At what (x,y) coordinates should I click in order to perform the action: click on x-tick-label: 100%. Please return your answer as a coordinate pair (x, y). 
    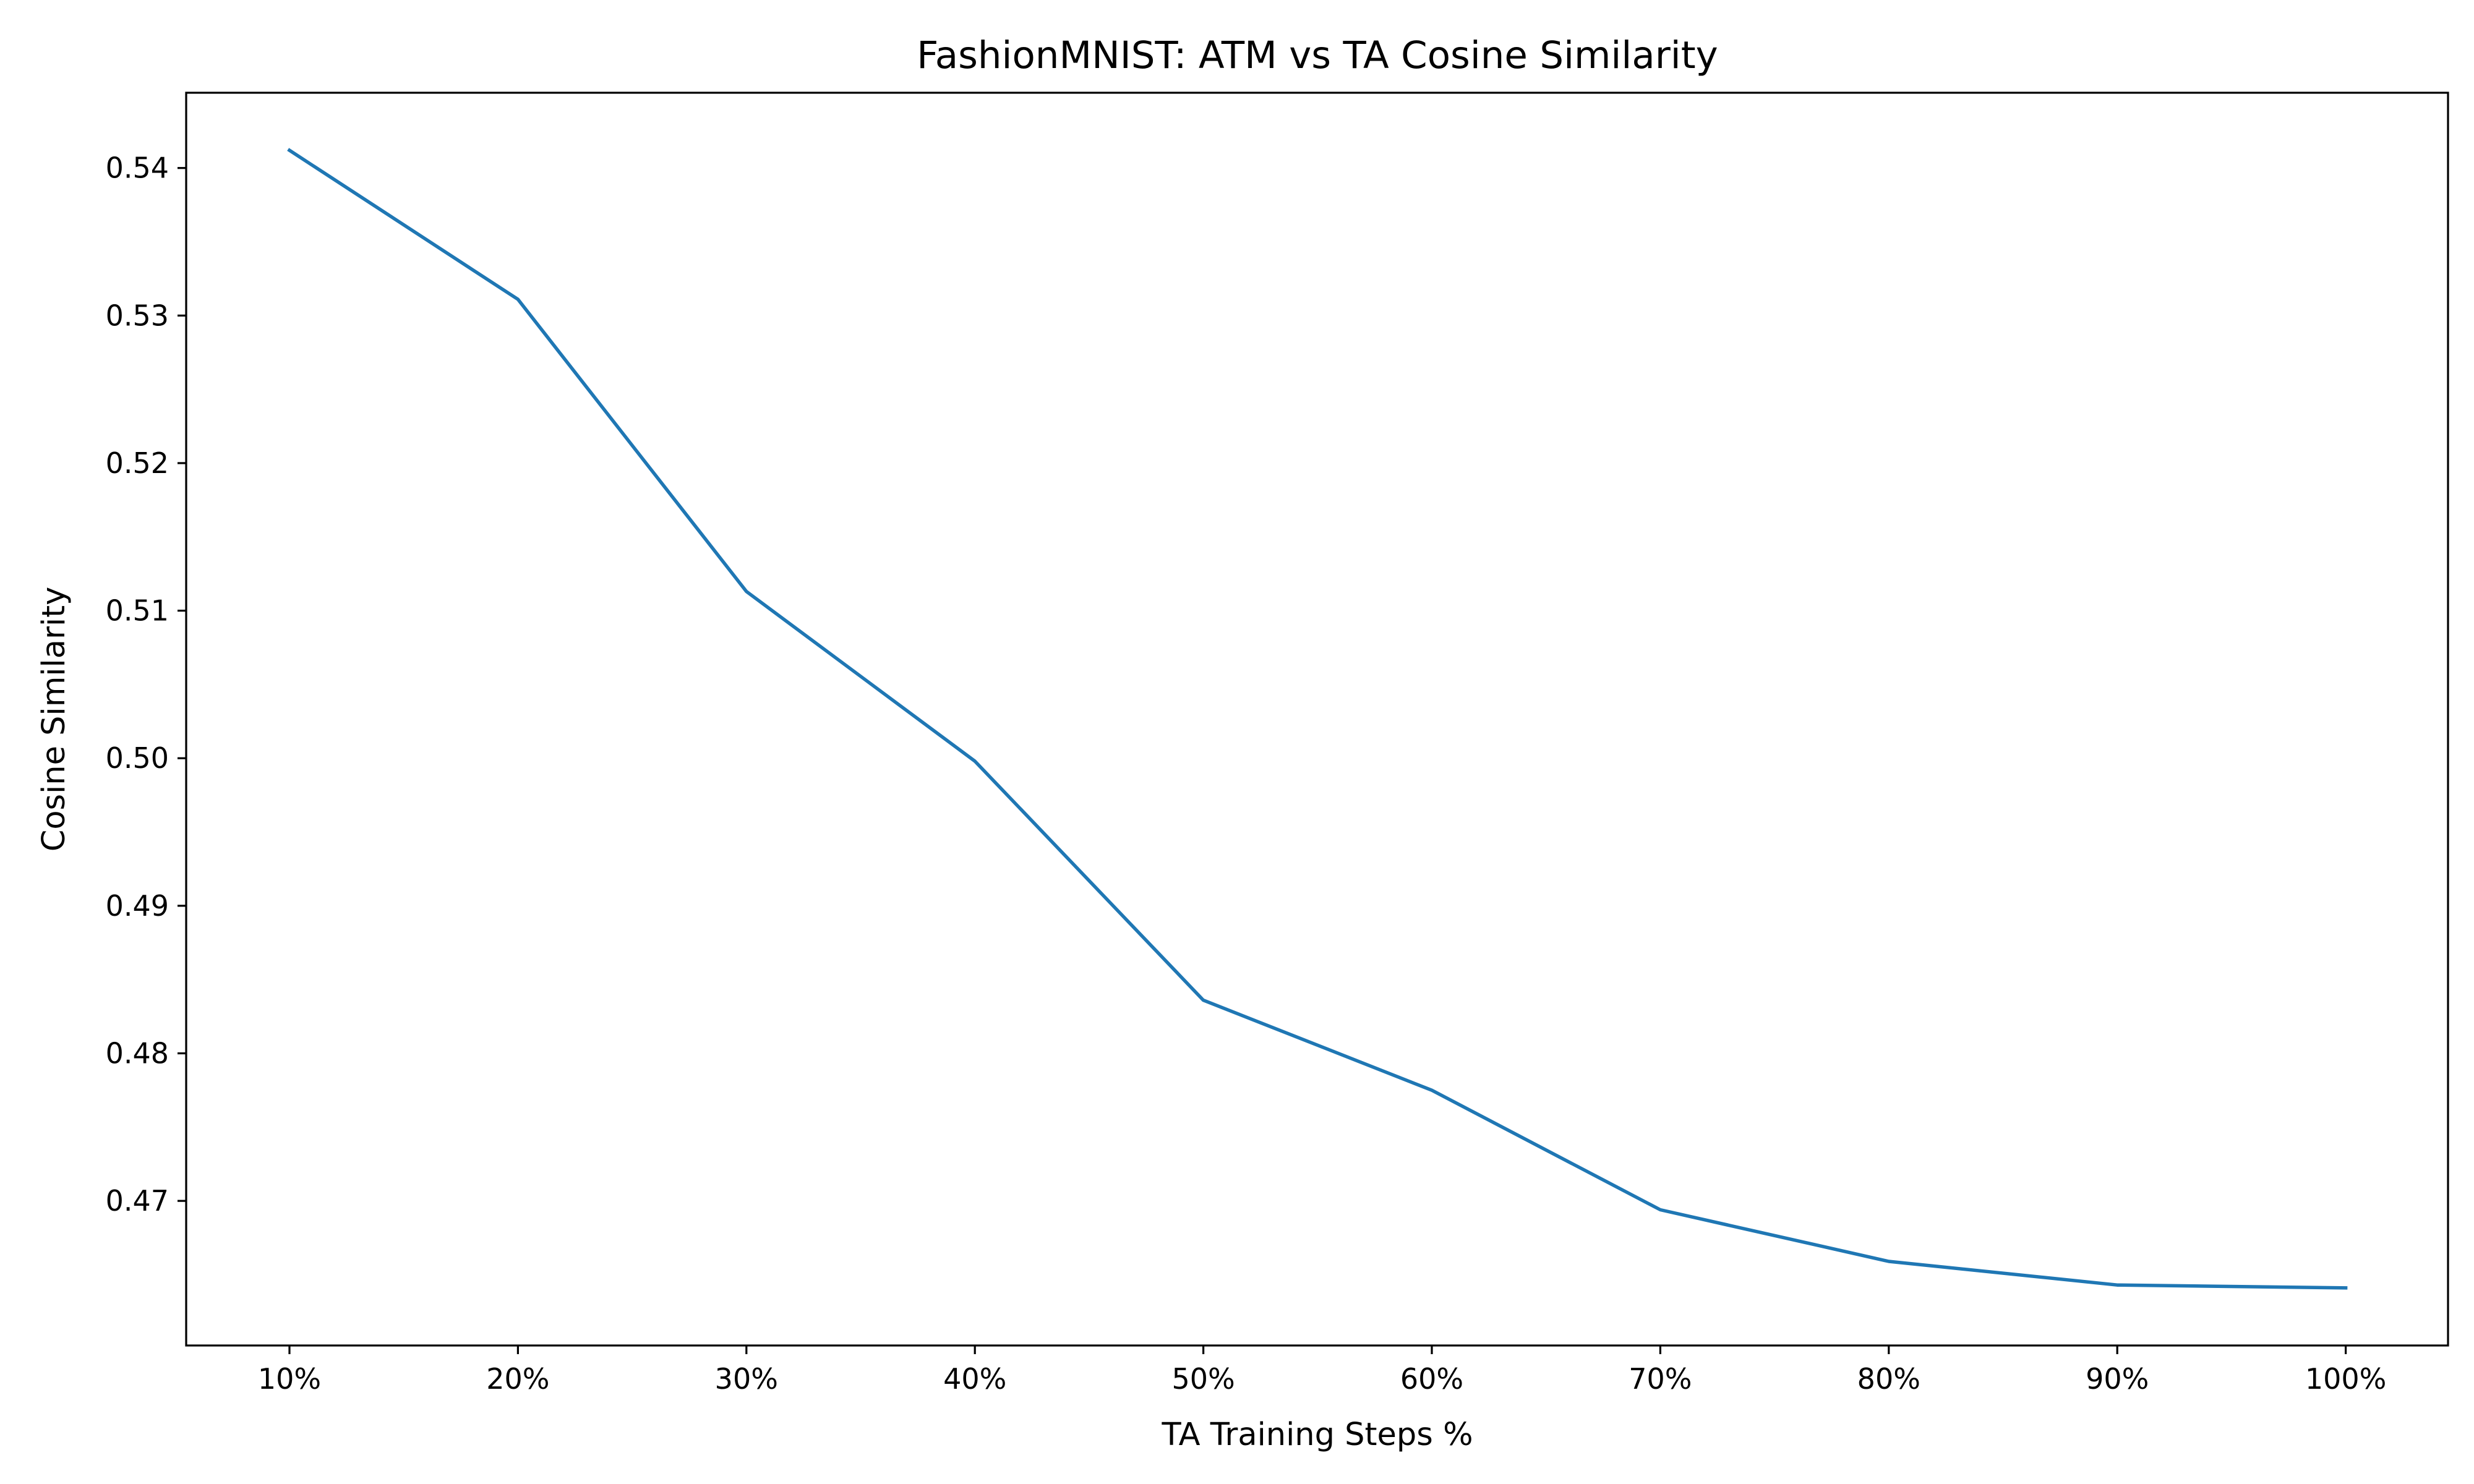
    Looking at the image, I should click on (2346, 1379).